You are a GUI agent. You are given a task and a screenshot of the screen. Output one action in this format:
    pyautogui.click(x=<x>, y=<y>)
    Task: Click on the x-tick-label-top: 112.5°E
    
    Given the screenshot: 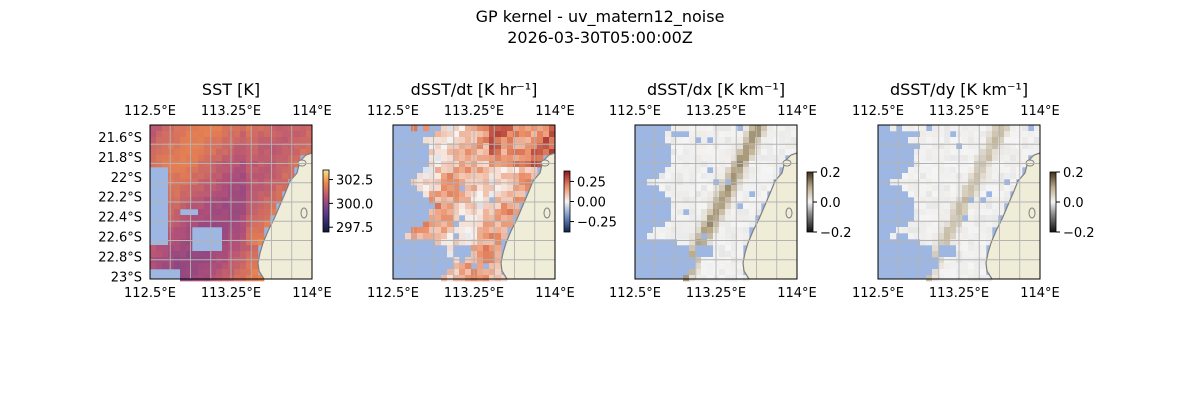 What is the action you would take?
    pyautogui.click(x=635, y=111)
    